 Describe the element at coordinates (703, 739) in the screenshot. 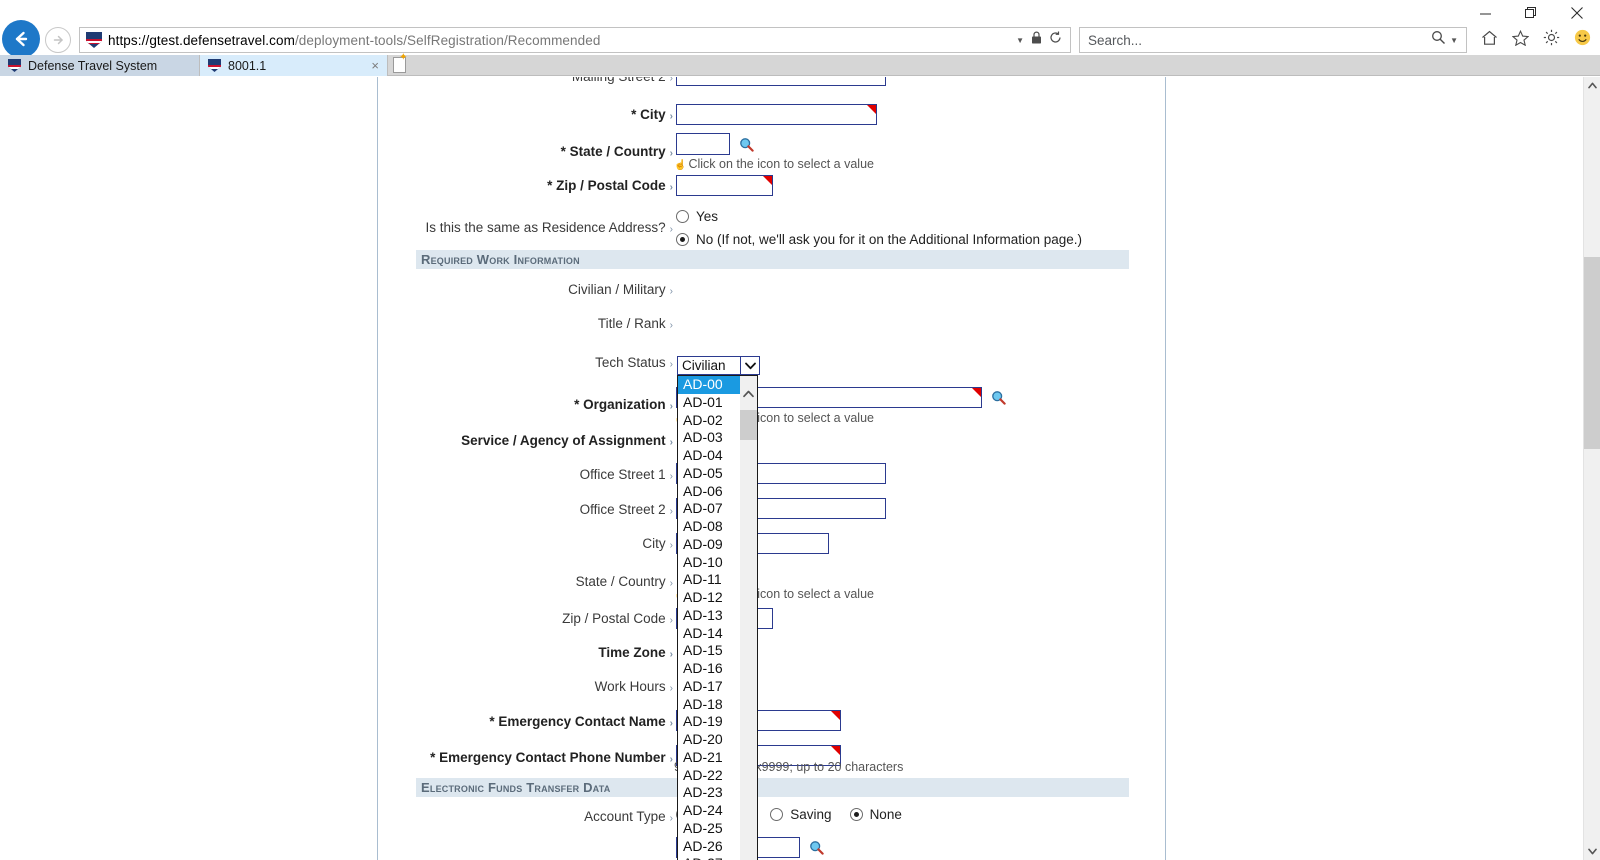

I see `dropdown-option: AD-20` at that location.